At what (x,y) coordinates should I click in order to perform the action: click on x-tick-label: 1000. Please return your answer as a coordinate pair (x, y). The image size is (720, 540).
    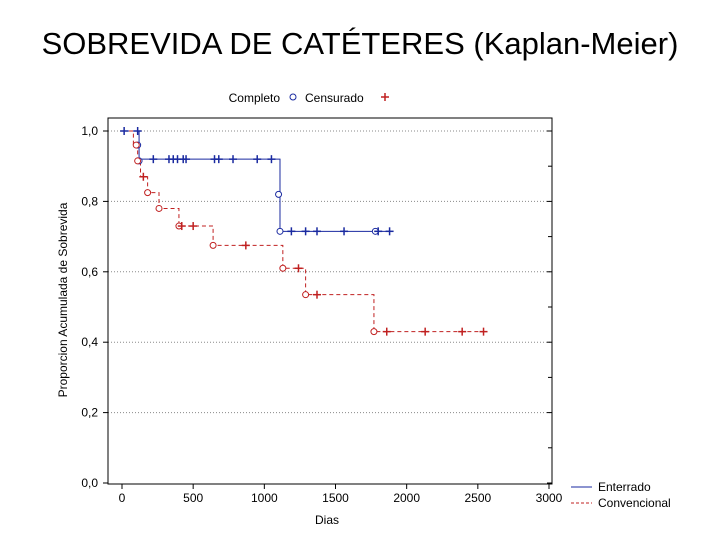
    Looking at the image, I should click on (264, 498).